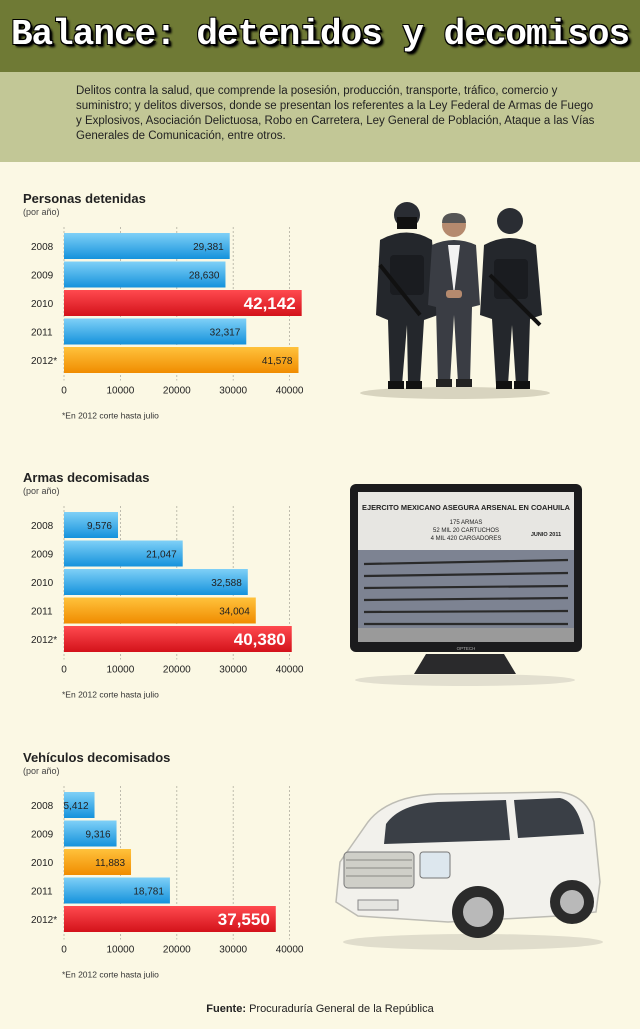 The height and width of the screenshot is (1029, 640). Describe the element at coordinates (244, 919) in the screenshot. I see `data-label: 37,550` at that location.